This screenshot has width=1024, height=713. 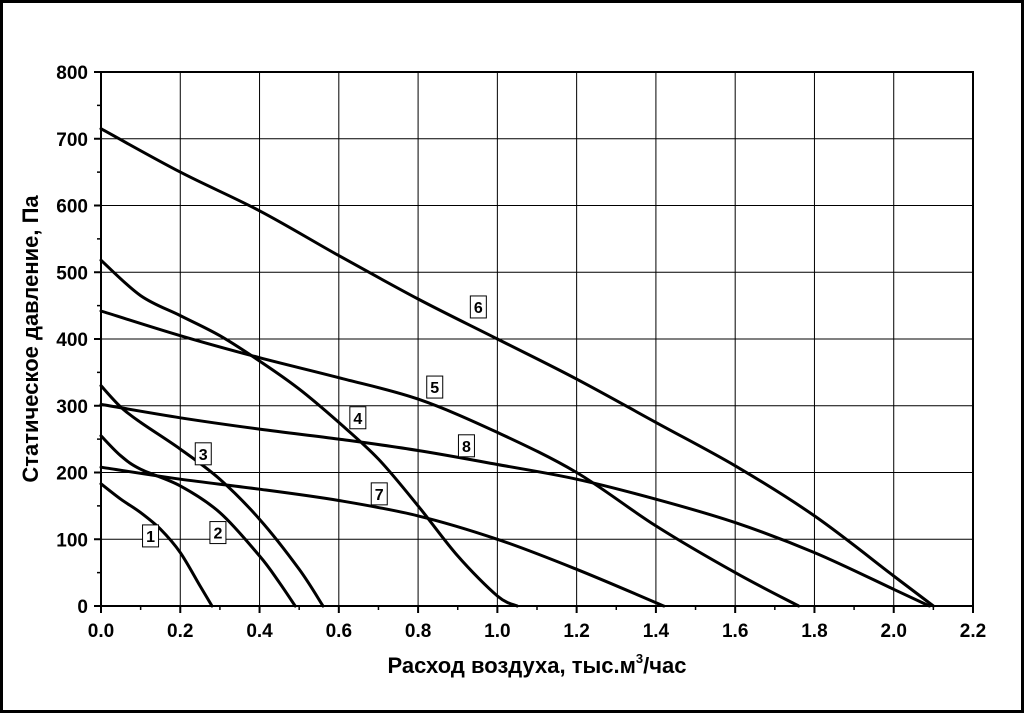 I want to click on curve-label-text: 5, so click(x=434, y=388).